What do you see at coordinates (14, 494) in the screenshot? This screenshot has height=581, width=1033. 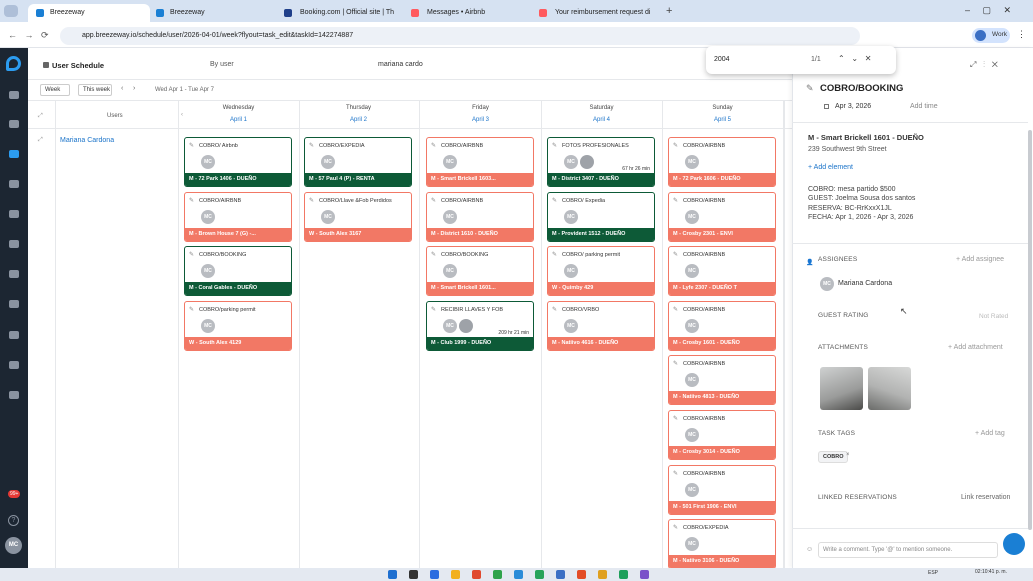 I see `notification-badge: 99+` at bounding box center [14, 494].